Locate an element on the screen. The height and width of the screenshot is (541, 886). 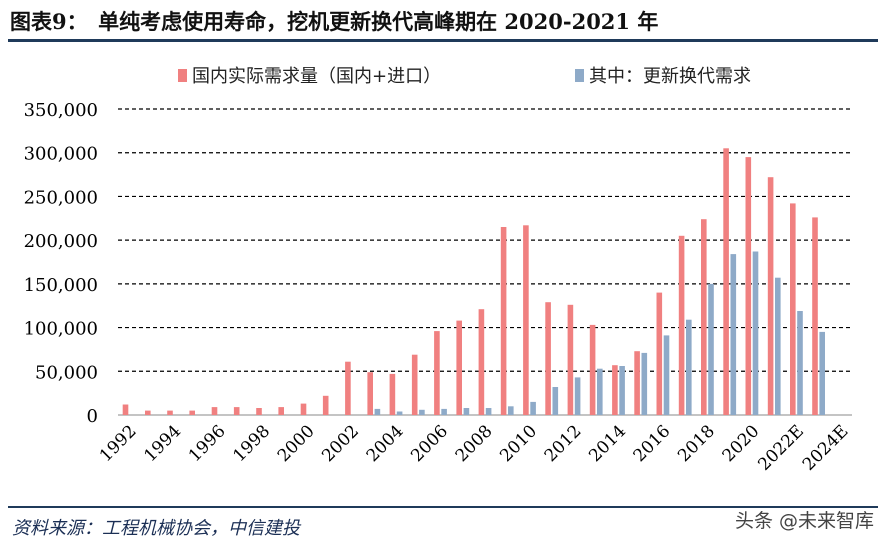
legend: 国内实际需求量（国内+进口） 其中：更新换代需求 is located at coordinates (464, 76).